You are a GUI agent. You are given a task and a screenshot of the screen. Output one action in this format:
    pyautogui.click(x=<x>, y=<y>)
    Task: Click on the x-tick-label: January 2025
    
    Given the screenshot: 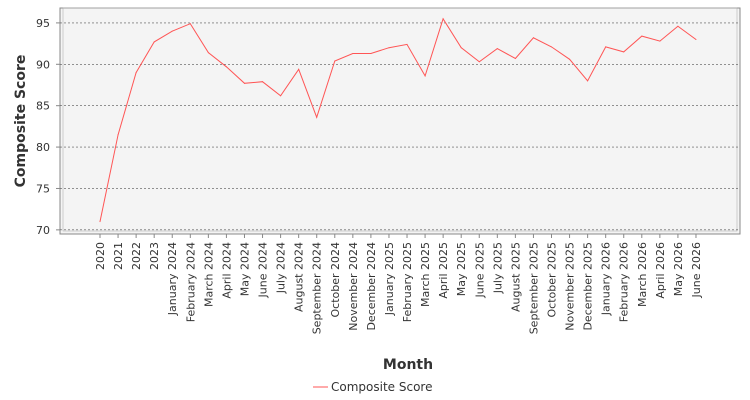 What is the action you would take?
    pyautogui.click(x=389, y=279)
    